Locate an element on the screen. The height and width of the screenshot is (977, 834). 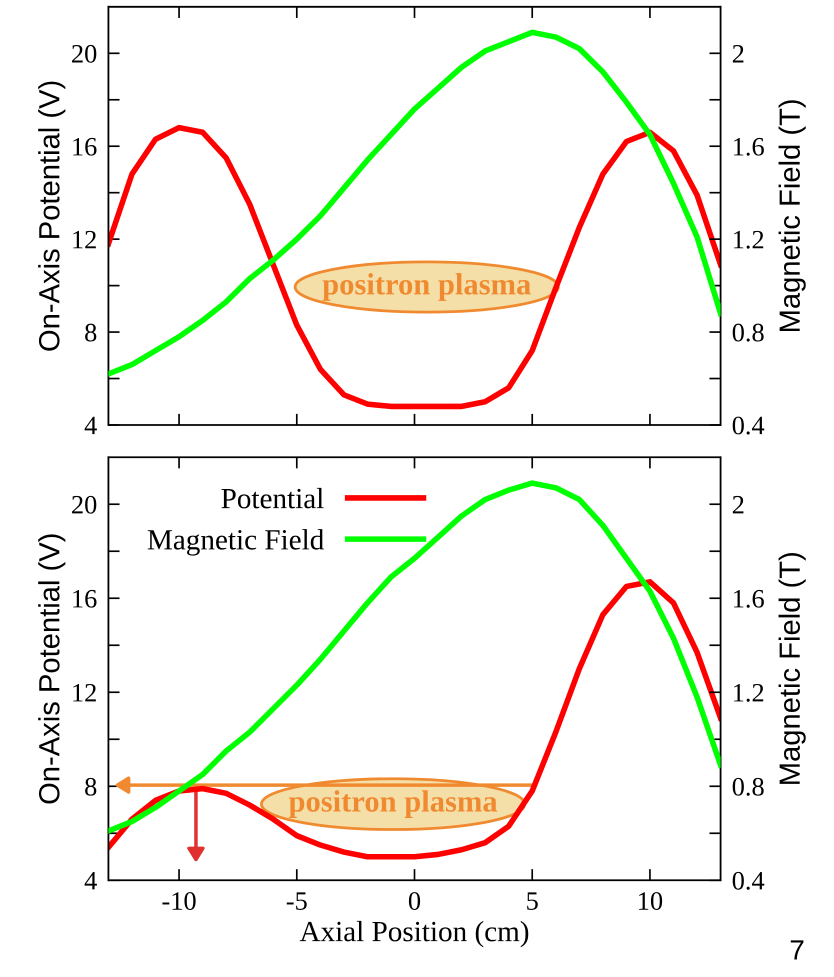
text: 7 is located at coordinates (797, 950).